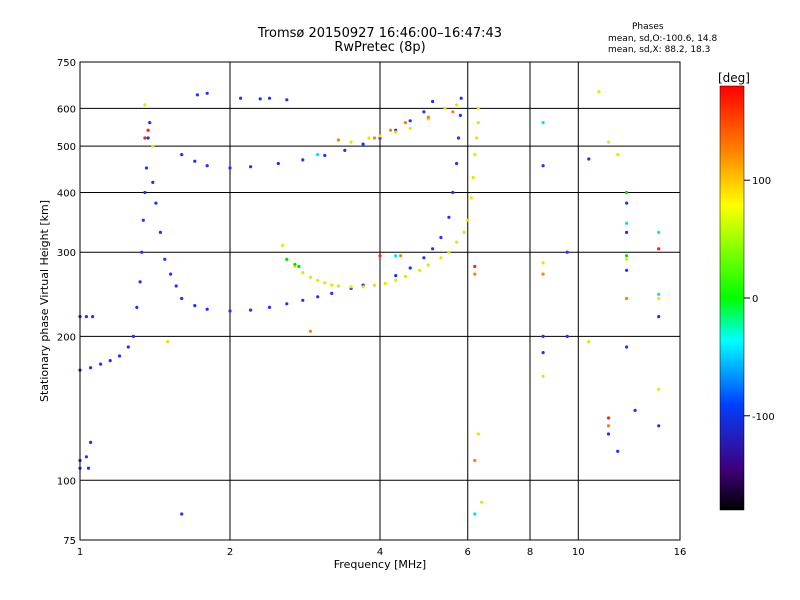 The width and height of the screenshot is (800, 600). I want to click on y-tick-label: 100, so click(66, 481).